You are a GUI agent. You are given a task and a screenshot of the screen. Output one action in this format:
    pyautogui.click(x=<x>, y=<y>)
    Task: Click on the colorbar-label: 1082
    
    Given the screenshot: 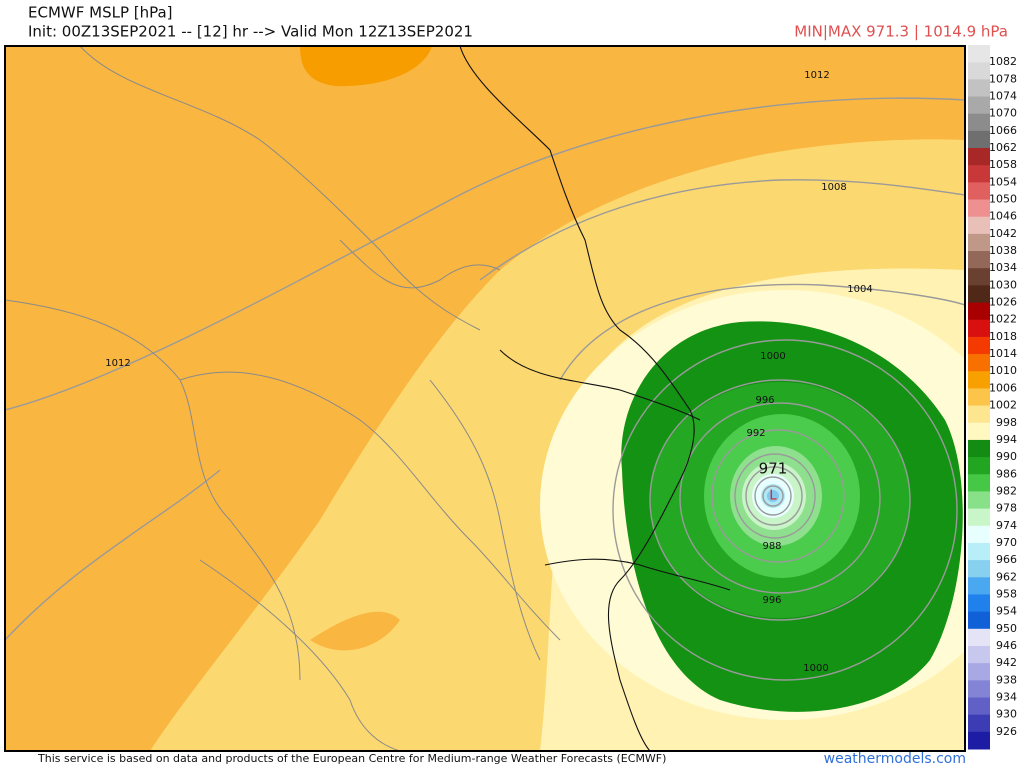 What is the action you would take?
    pyautogui.click(x=1003, y=61)
    